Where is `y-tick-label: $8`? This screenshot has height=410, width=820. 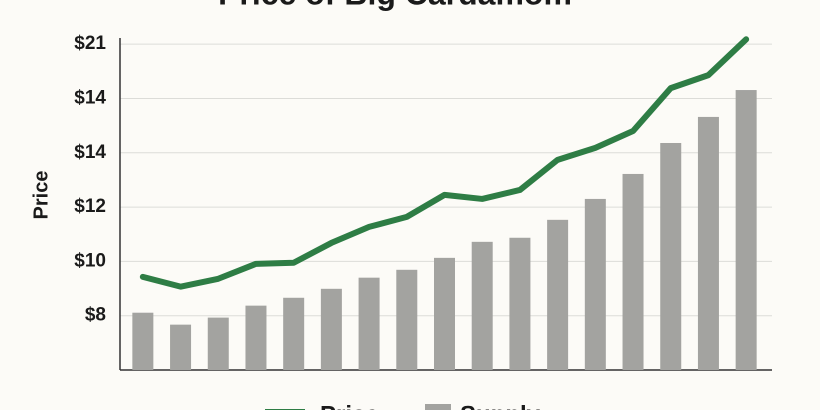 y-tick-label: $8 is located at coordinates (95, 315).